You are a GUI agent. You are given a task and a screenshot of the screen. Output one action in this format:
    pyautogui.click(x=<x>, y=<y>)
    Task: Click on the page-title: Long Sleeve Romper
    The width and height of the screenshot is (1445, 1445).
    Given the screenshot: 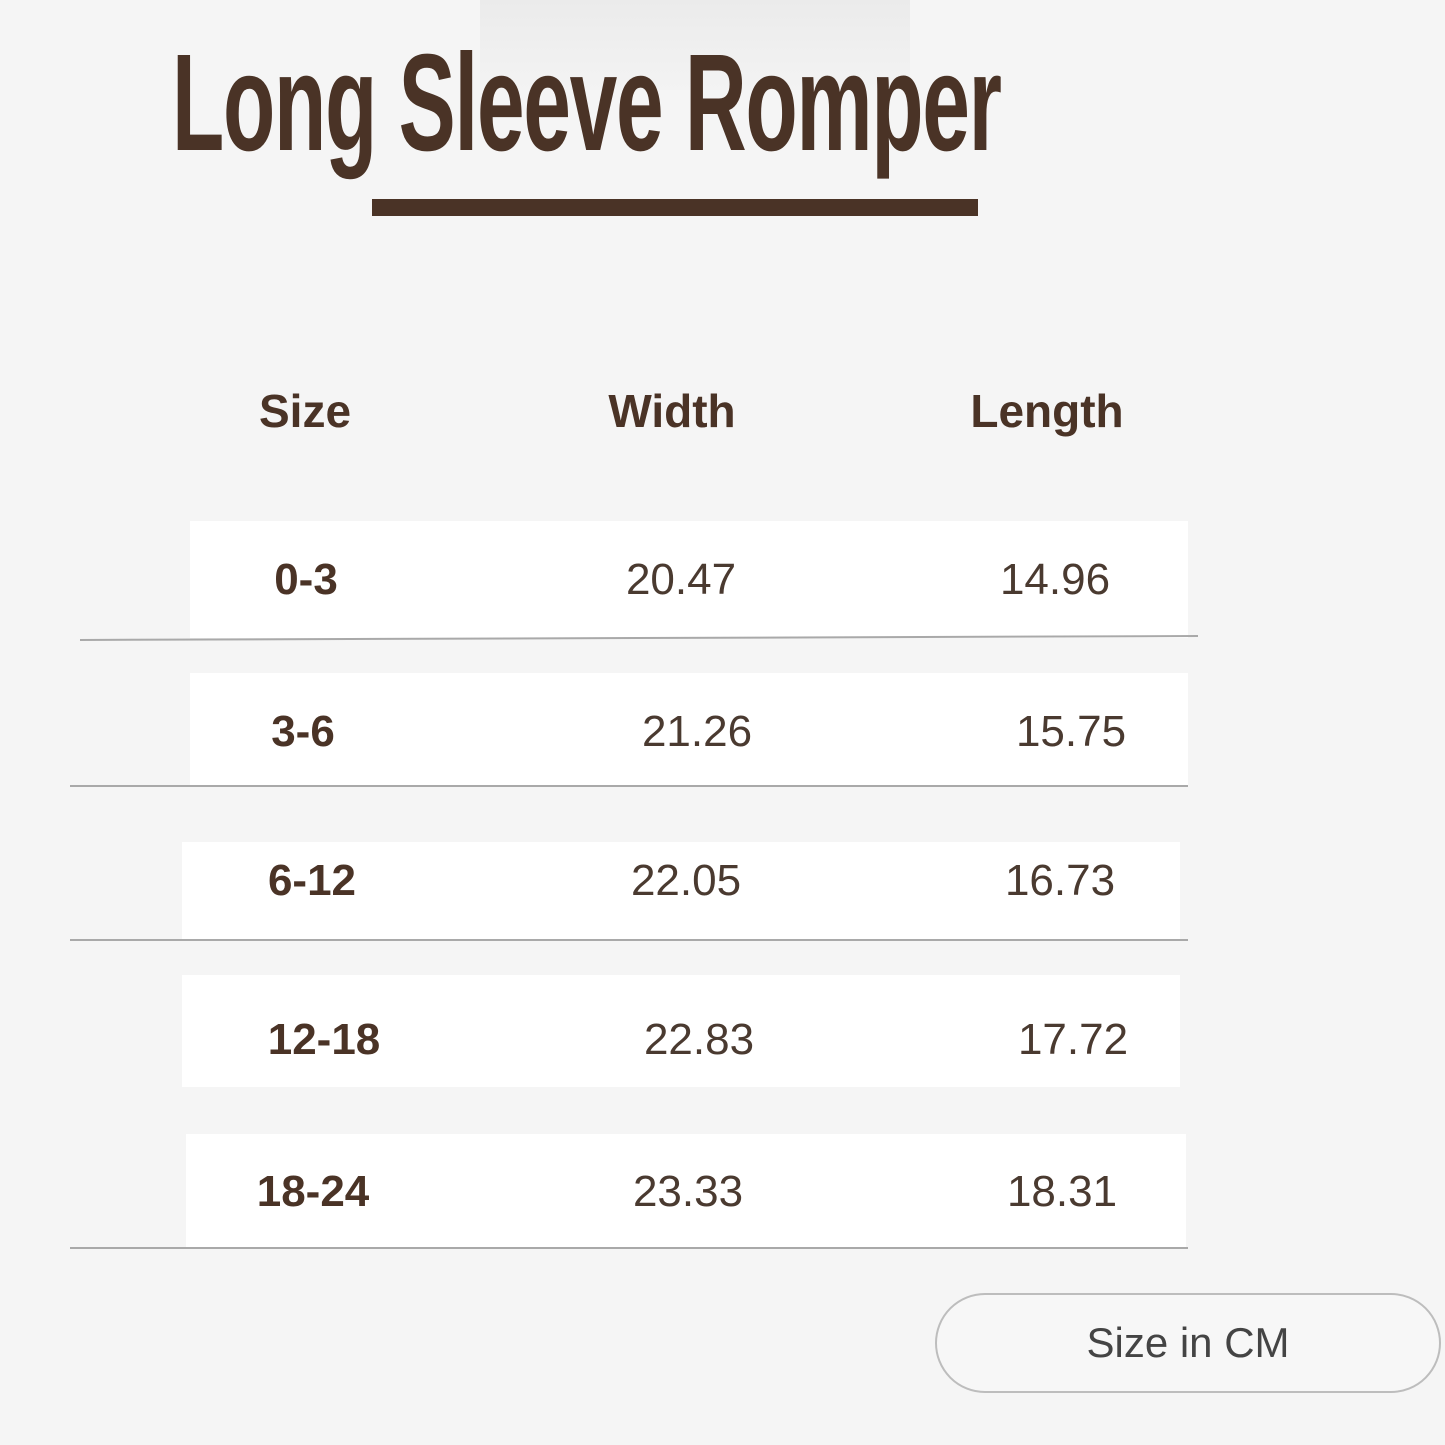 What is the action you would take?
    pyautogui.click(x=587, y=103)
    